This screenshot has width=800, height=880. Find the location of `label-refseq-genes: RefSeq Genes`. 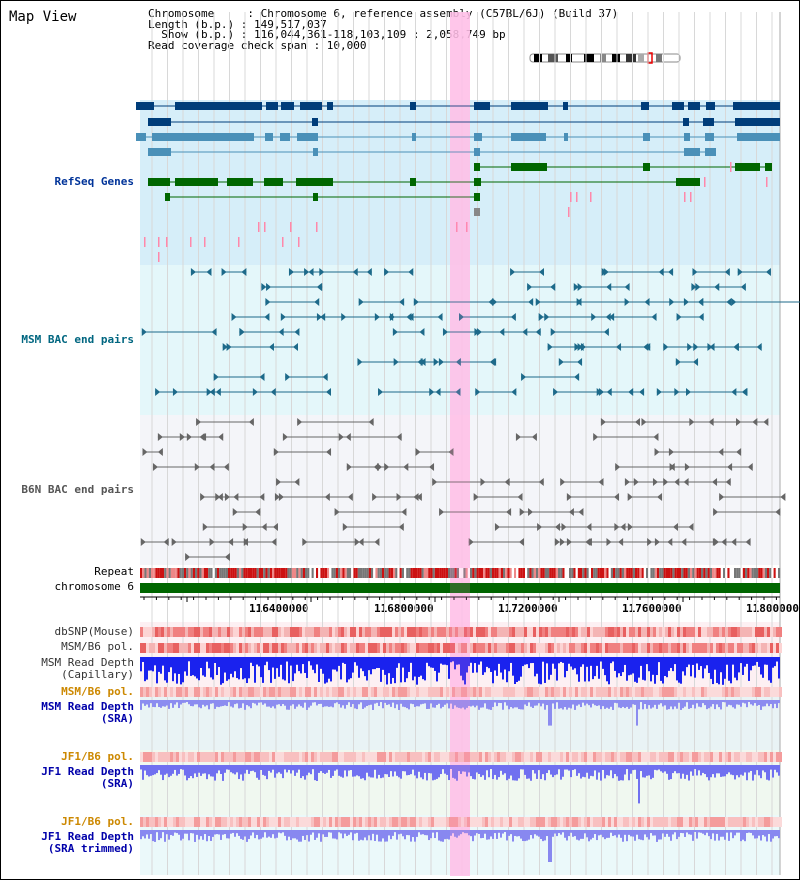

label-refseq-genes: RefSeq Genes is located at coordinates (94, 181).